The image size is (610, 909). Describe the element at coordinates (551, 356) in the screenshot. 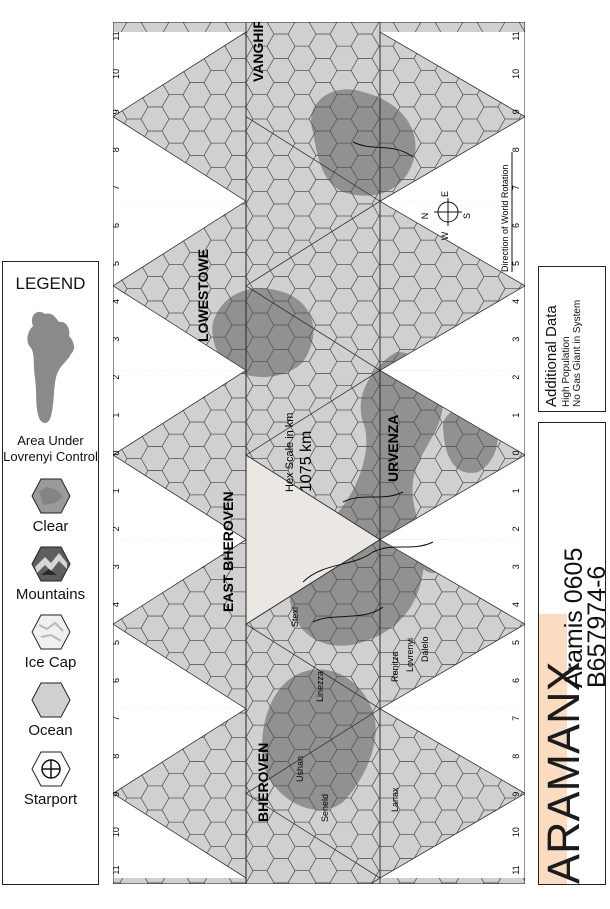

I see `additional-data-title: Additional Data` at that location.